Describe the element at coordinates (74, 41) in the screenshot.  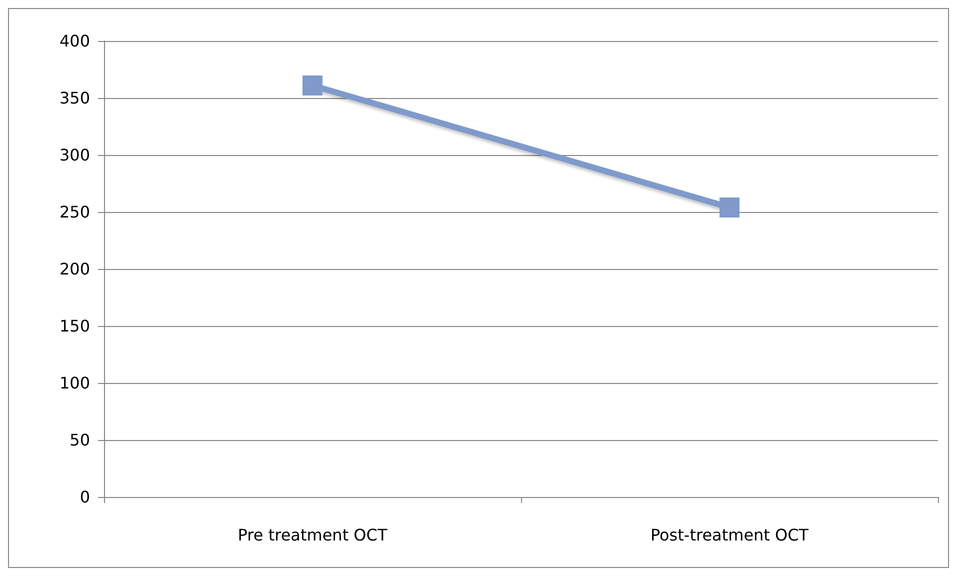
I see `y-tick-label: 400` at that location.